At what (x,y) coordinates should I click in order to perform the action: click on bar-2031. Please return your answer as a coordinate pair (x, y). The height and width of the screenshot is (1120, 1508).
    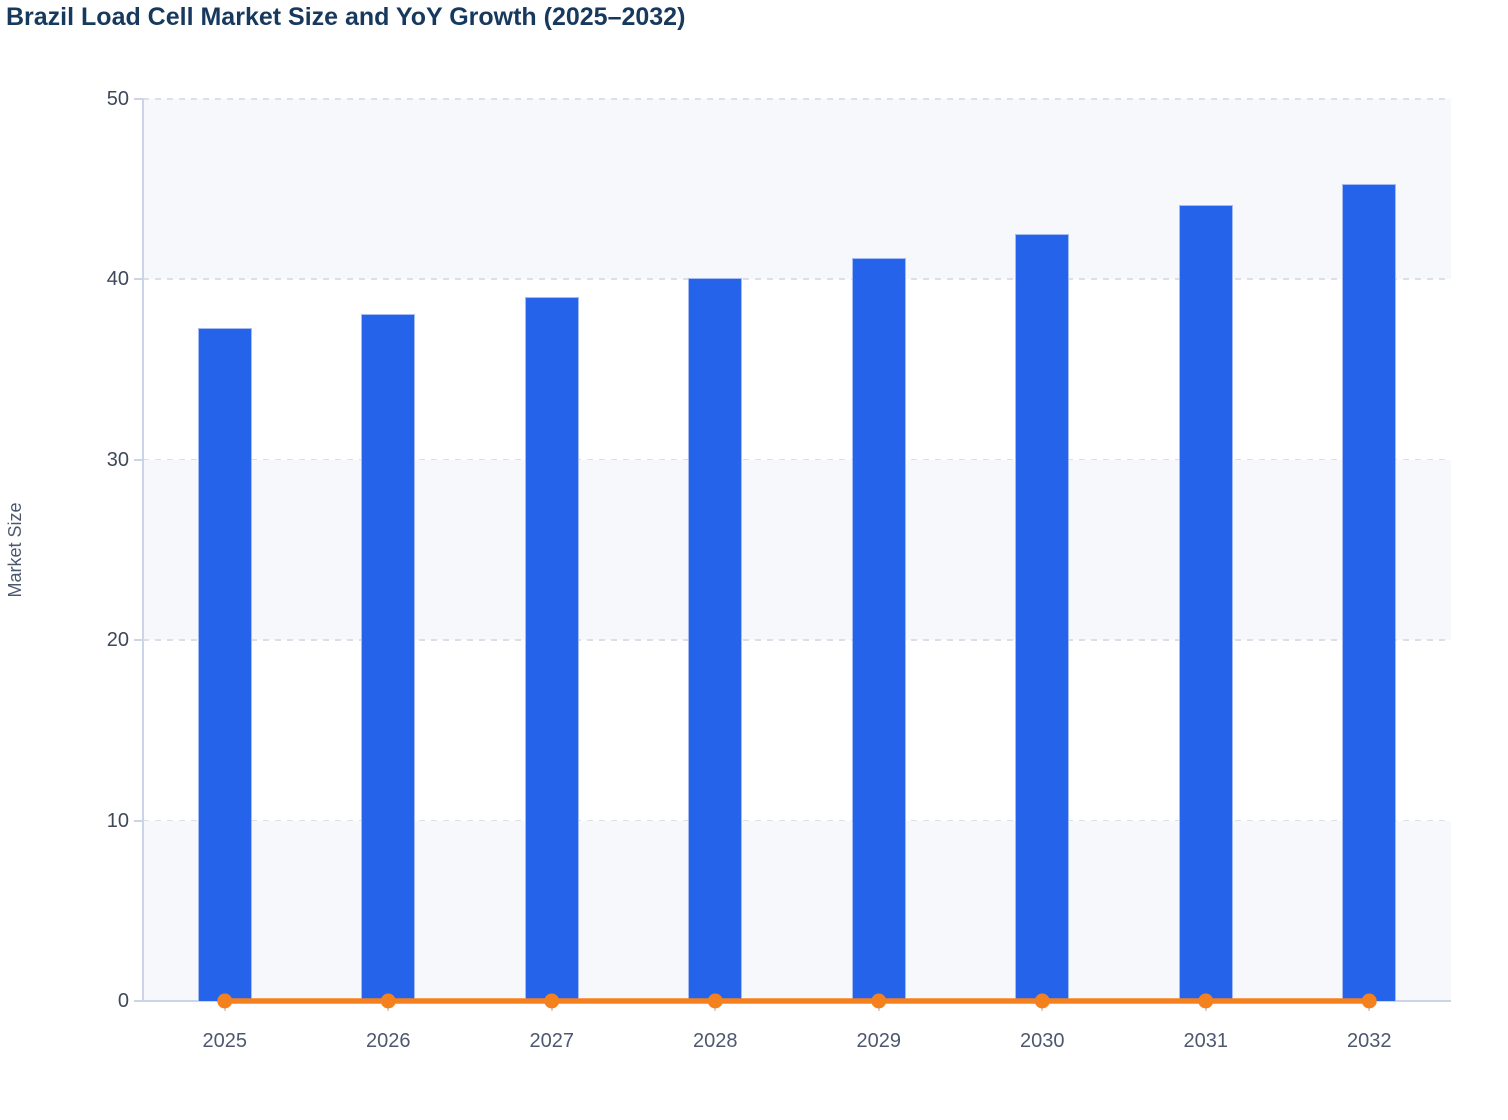
    Looking at the image, I should click on (1205, 603).